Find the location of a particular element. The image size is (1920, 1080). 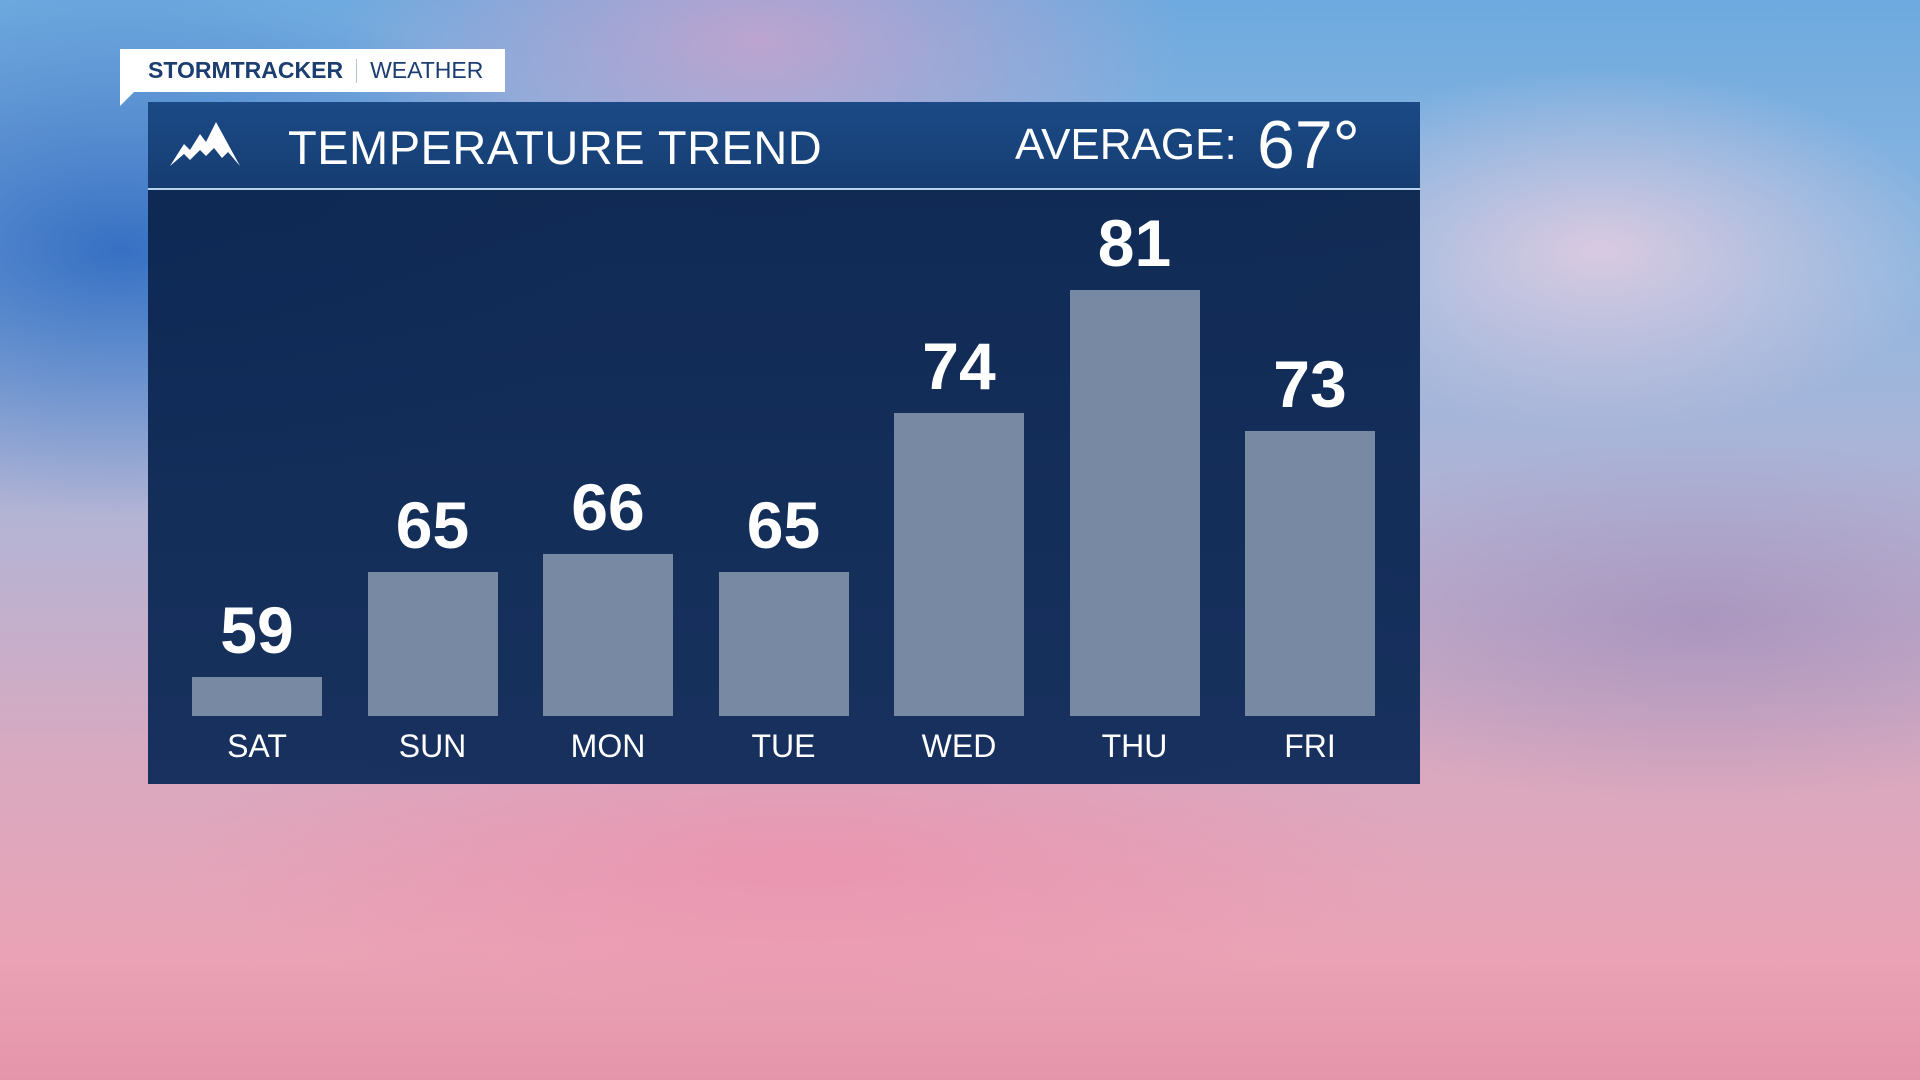

bar-sun is located at coordinates (432, 643).